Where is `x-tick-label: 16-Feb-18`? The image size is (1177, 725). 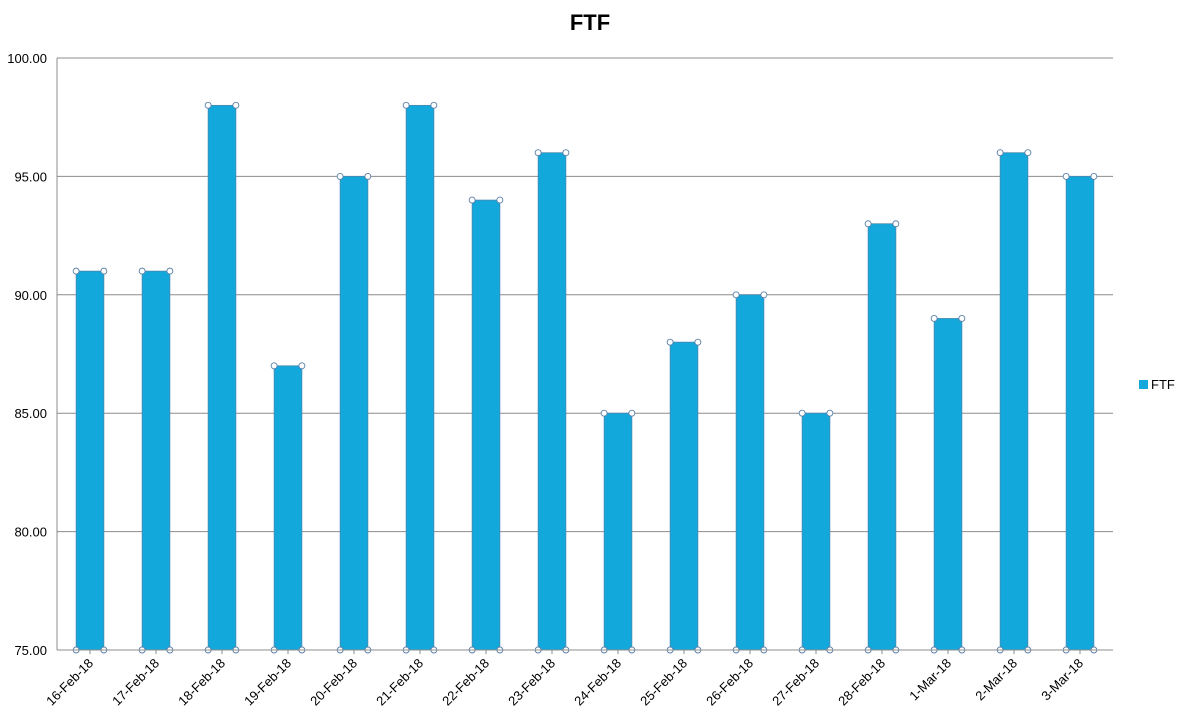 x-tick-label: 16-Feb-18 is located at coordinates (69, 682).